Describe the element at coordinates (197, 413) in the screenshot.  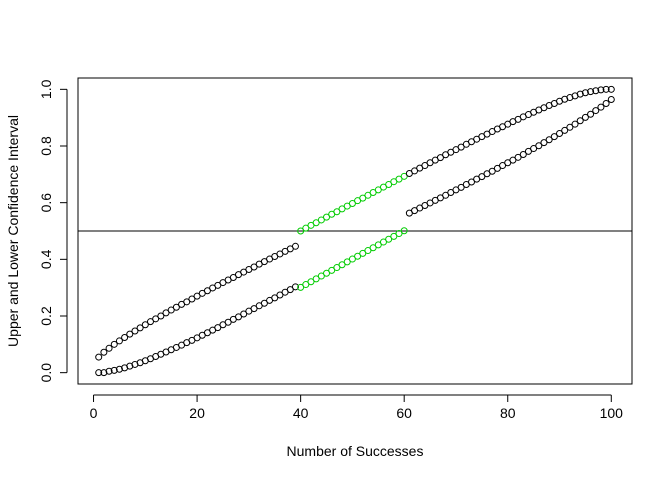
I see `x-tick-label: 20` at that location.